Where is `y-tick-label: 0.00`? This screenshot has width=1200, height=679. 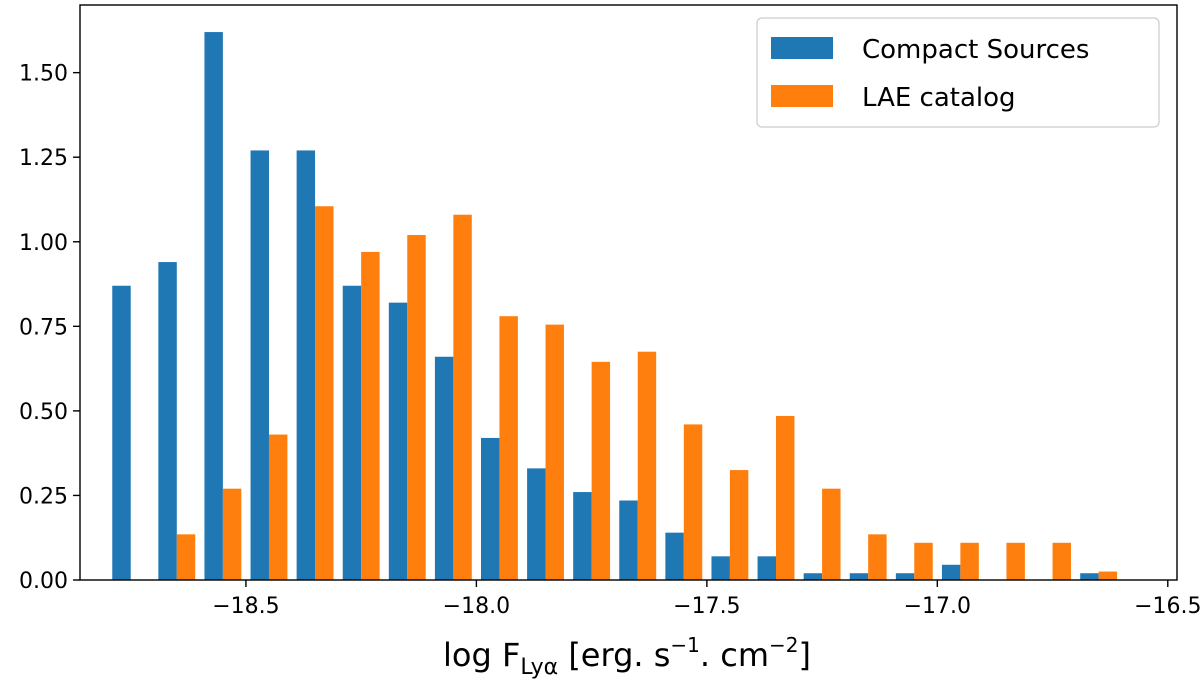 y-tick-label: 0.00 is located at coordinates (43, 581).